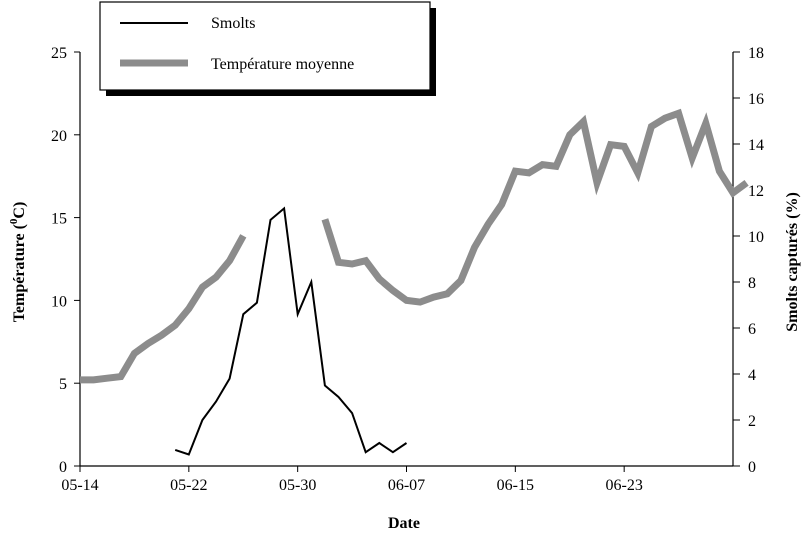 This screenshot has width=808, height=537. I want to click on y-left-tick-label: 15, so click(59, 219).